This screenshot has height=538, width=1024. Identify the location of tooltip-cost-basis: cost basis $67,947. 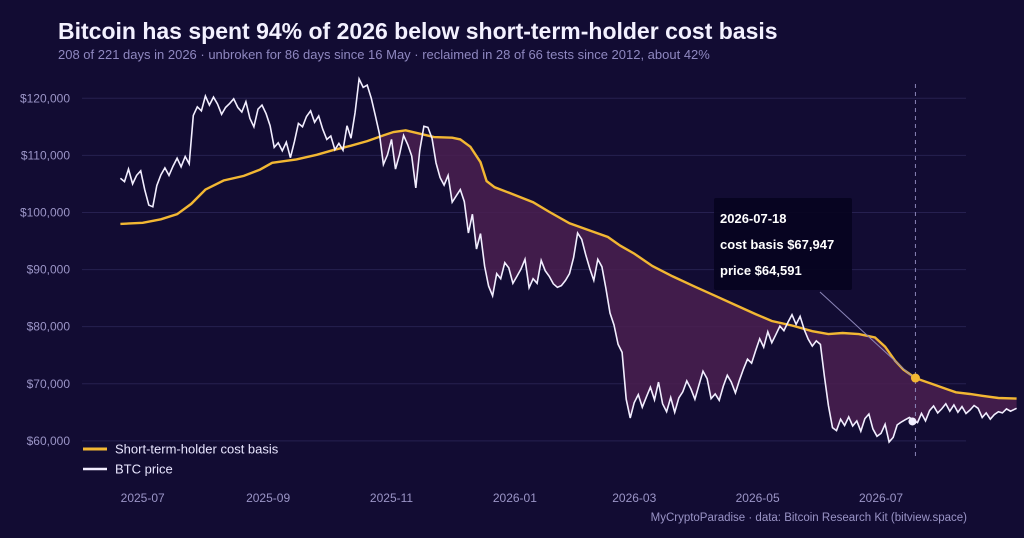
(777, 244).